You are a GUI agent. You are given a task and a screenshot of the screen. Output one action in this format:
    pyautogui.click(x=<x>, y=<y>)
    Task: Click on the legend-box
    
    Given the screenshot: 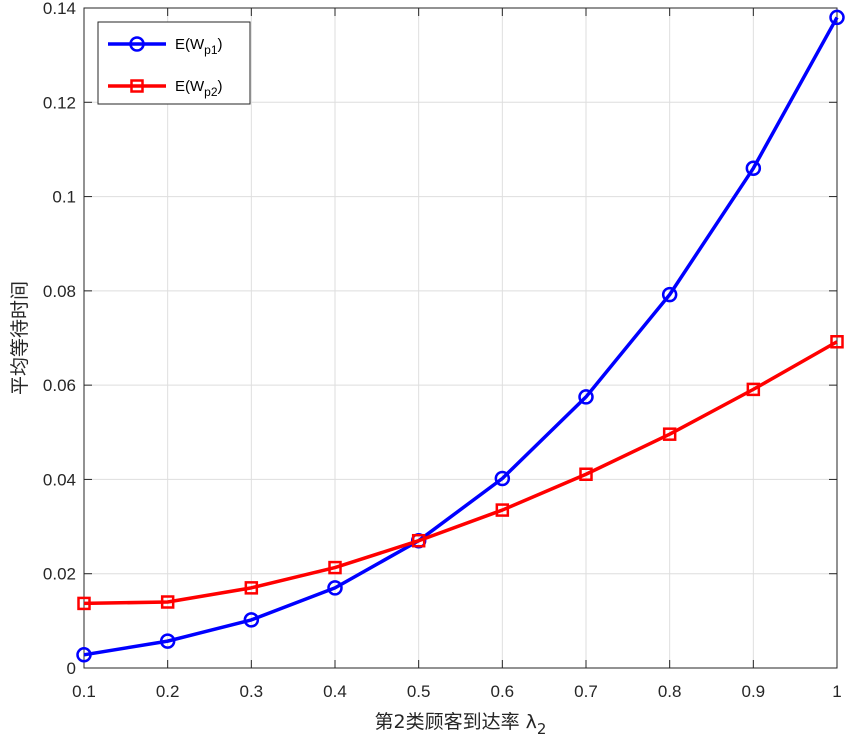 What is the action you would take?
    pyautogui.click(x=174, y=63)
    